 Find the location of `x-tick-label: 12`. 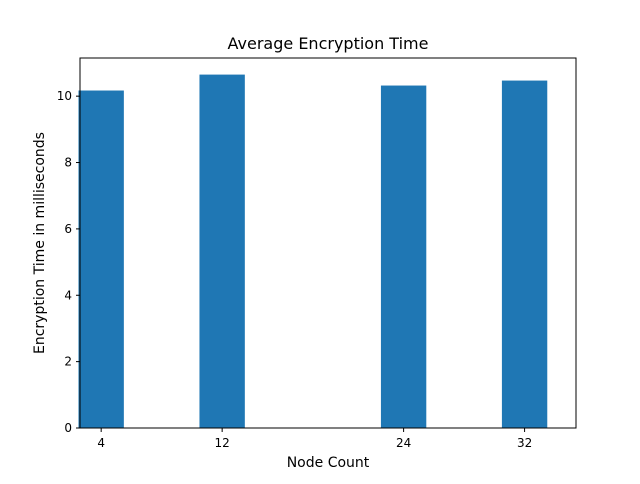

x-tick-label: 12 is located at coordinates (222, 443).